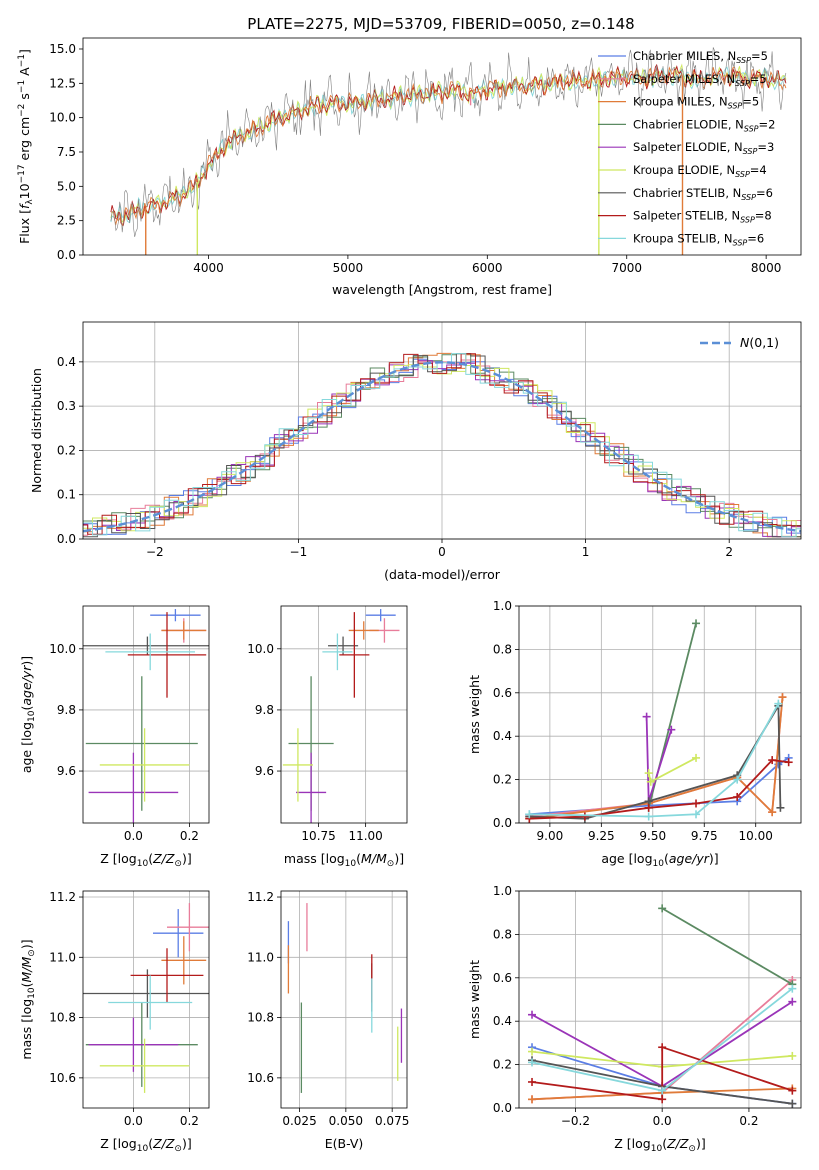  What do you see at coordinates (502, 693) in the screenshot?
I see `y-tick-label: 0.6` at bounding box center [502, 693].